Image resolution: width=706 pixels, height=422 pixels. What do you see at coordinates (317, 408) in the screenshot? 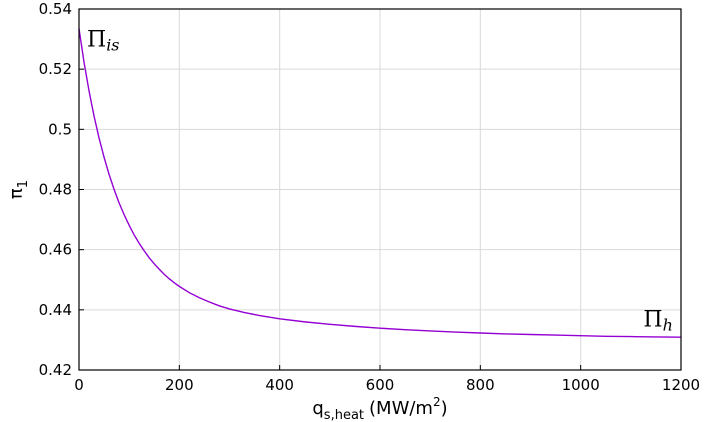
I see `x-axis-label-main: q` at bounding box center [317, 408].